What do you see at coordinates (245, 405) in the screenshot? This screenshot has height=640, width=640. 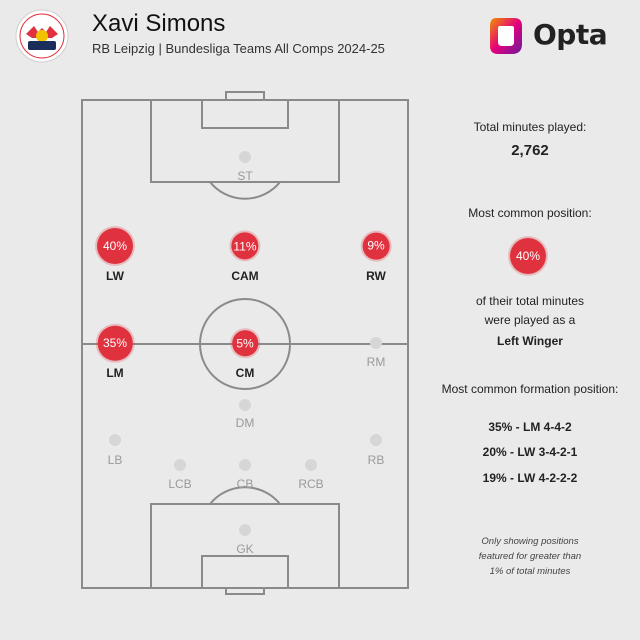 I see `position-marker-dm` at bounding box center [245, 405].